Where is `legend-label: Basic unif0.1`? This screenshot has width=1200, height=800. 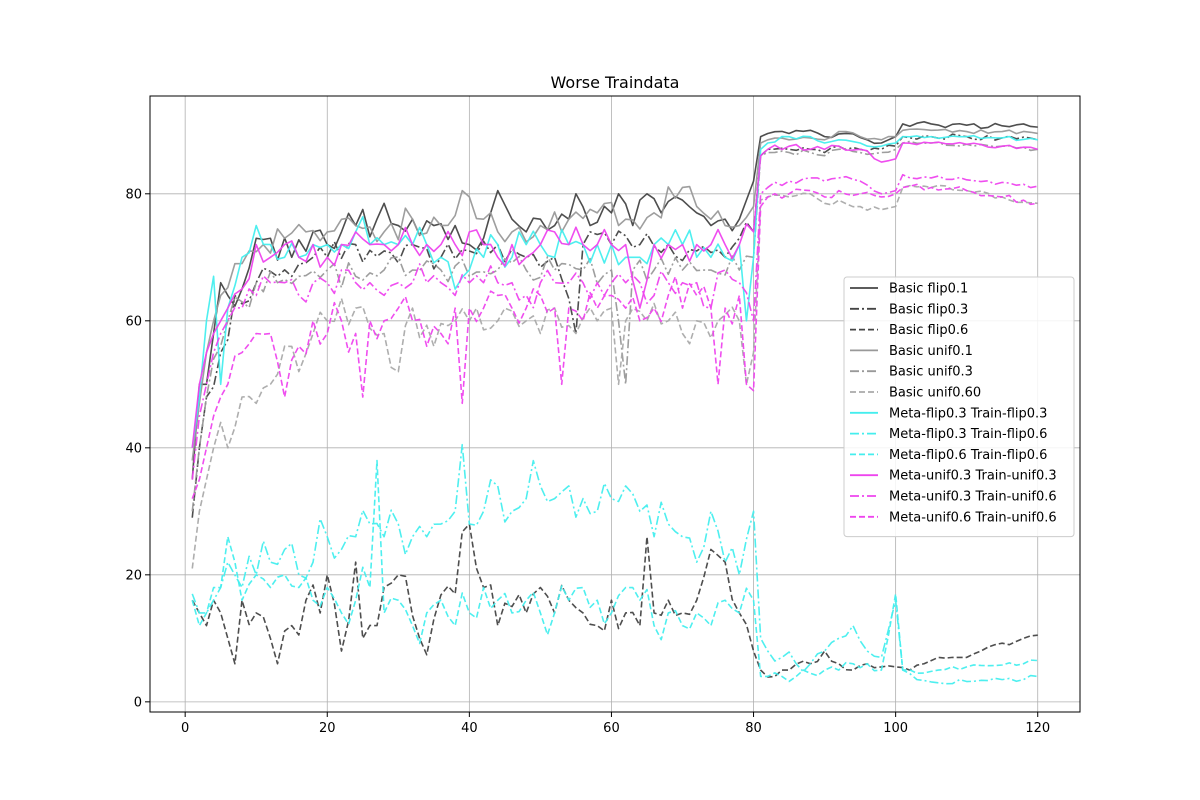
legend-label: Basic unif0.1 is located at coordinates (931, 351).